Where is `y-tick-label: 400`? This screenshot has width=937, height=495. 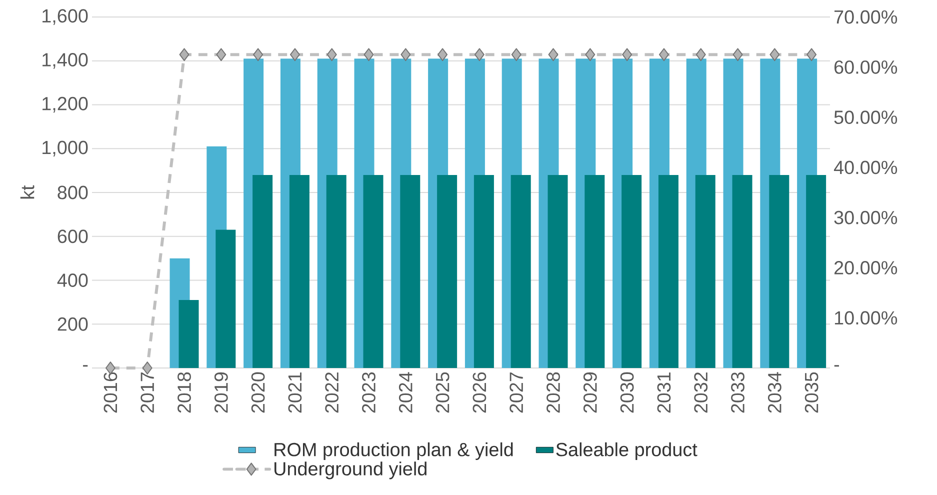
y-tick-label: 400 is located at coordinates (72, 280).